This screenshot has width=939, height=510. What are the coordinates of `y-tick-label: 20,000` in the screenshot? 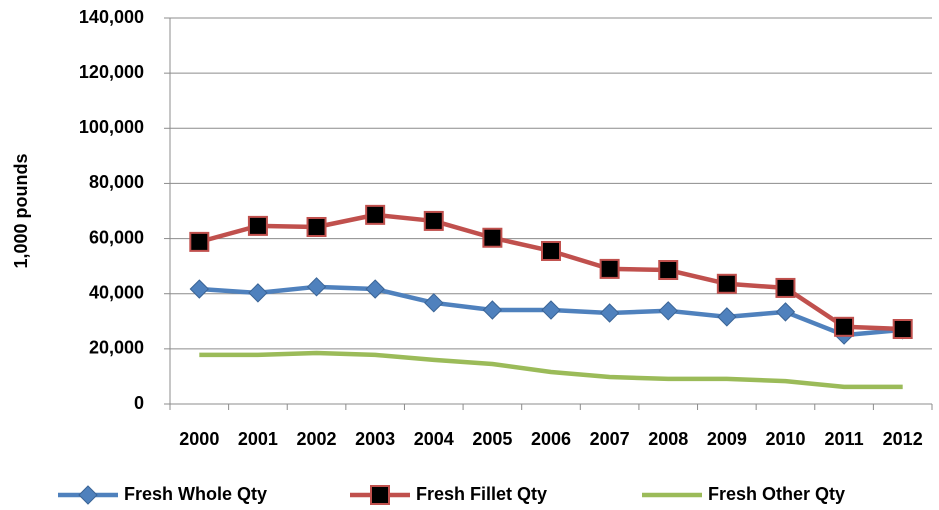 It's located at (116, 348).